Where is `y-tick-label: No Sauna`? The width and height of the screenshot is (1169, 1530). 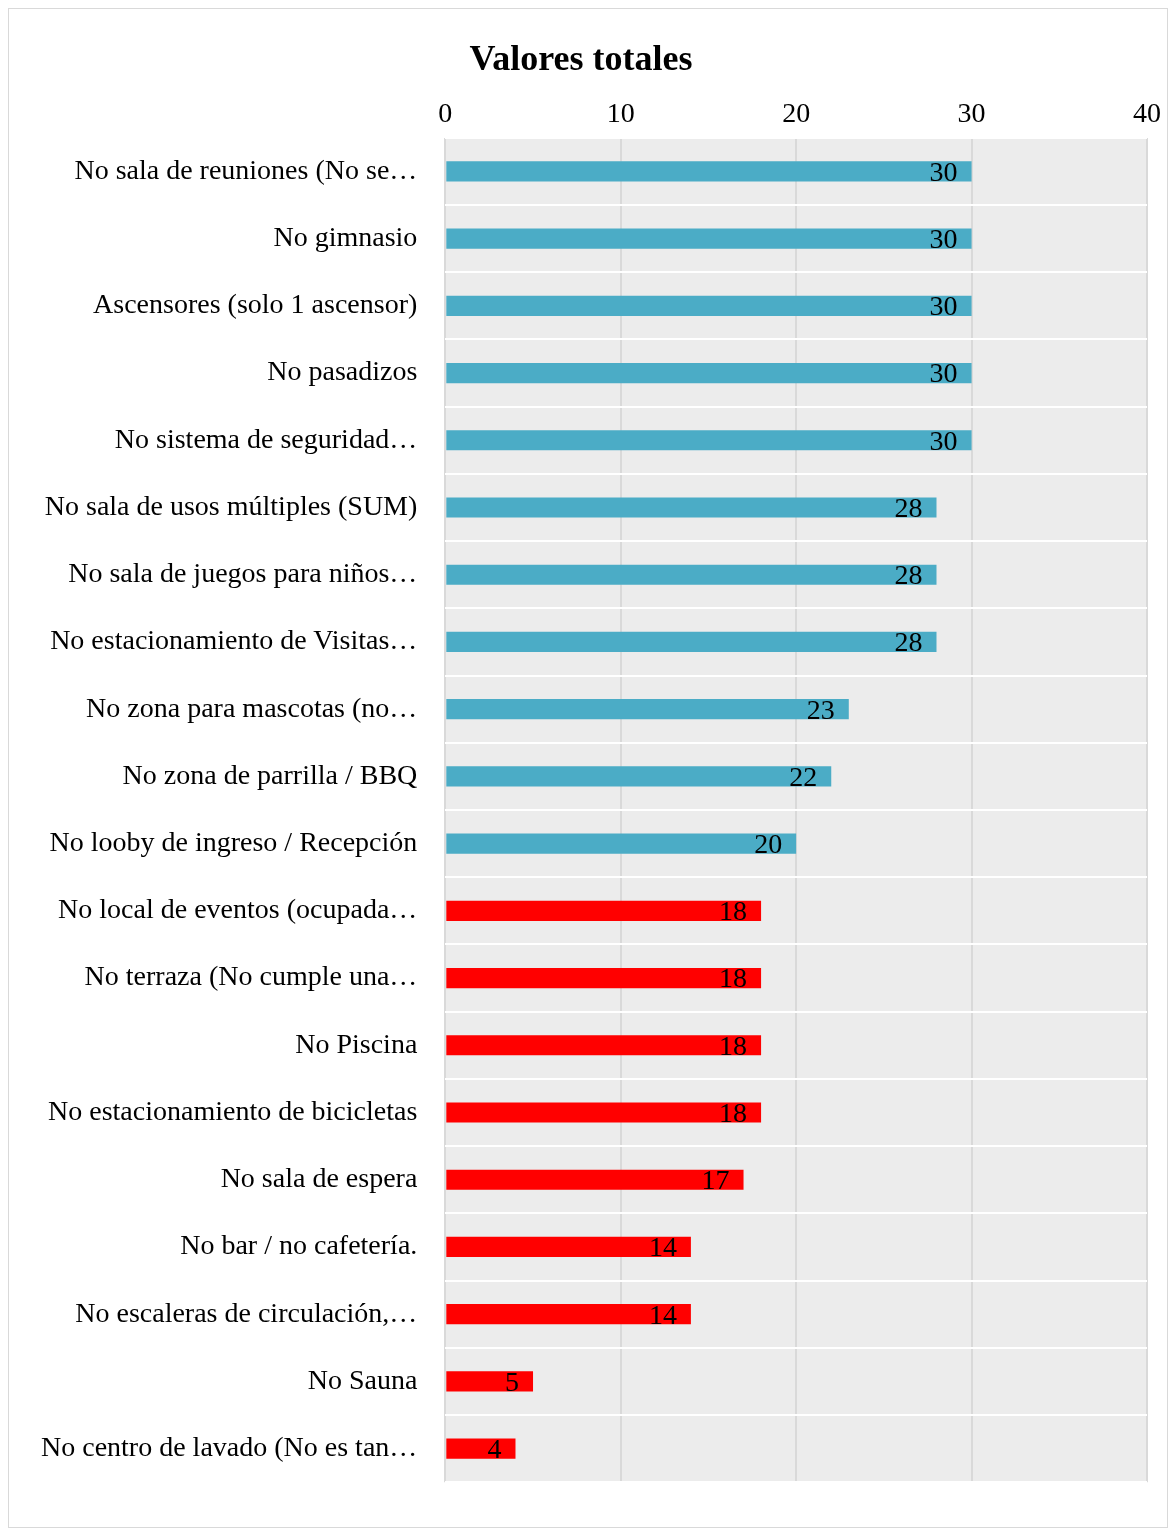
y-tick-label: No Sauna is located at coordinates (362, 1379).